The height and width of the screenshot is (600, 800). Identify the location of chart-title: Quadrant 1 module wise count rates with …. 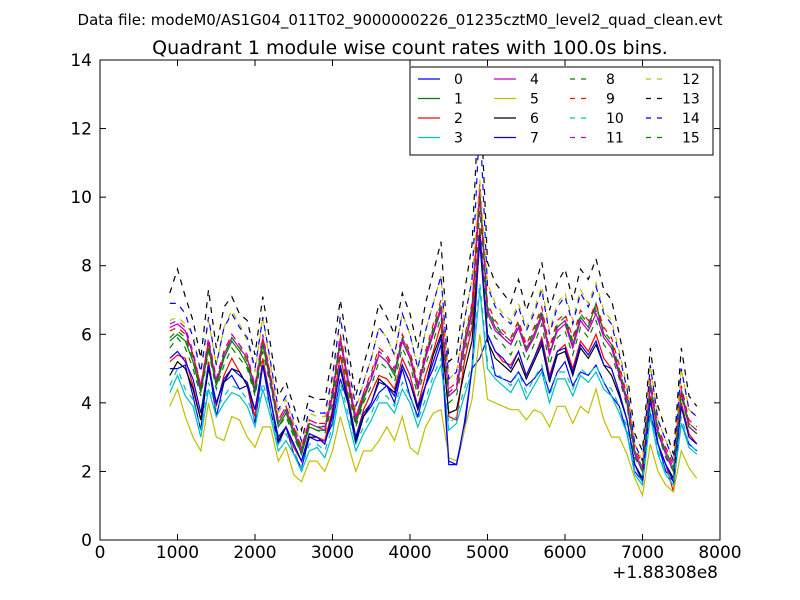
(410, 48).